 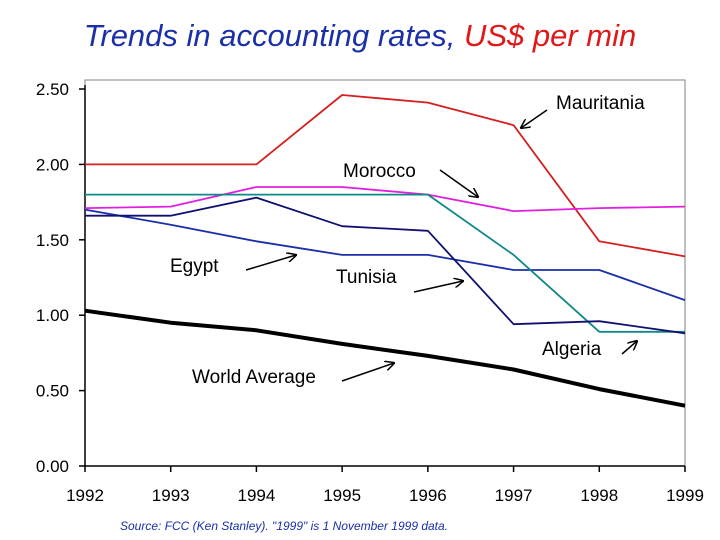 What do you see at coordinates (600, 103) in the screenshot?
I see `label-mauritania: Mauritania` at bounding box center [600, 103].